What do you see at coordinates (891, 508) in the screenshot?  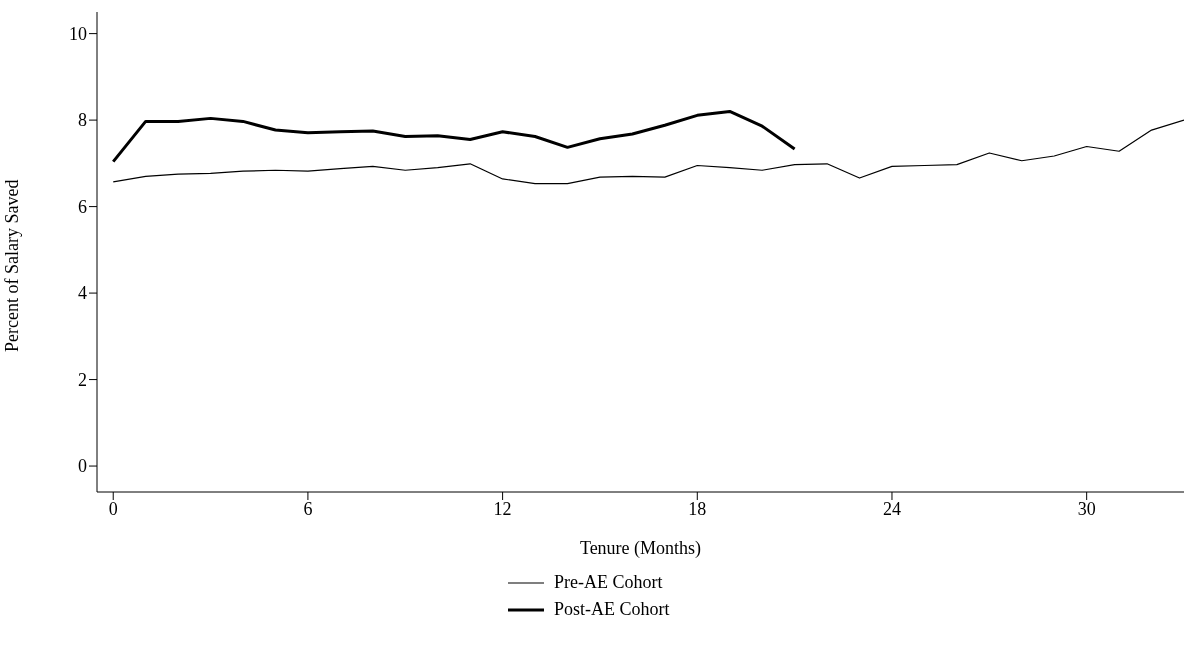 I see `x-tick-label: 24` at bounding box center [891, 508].